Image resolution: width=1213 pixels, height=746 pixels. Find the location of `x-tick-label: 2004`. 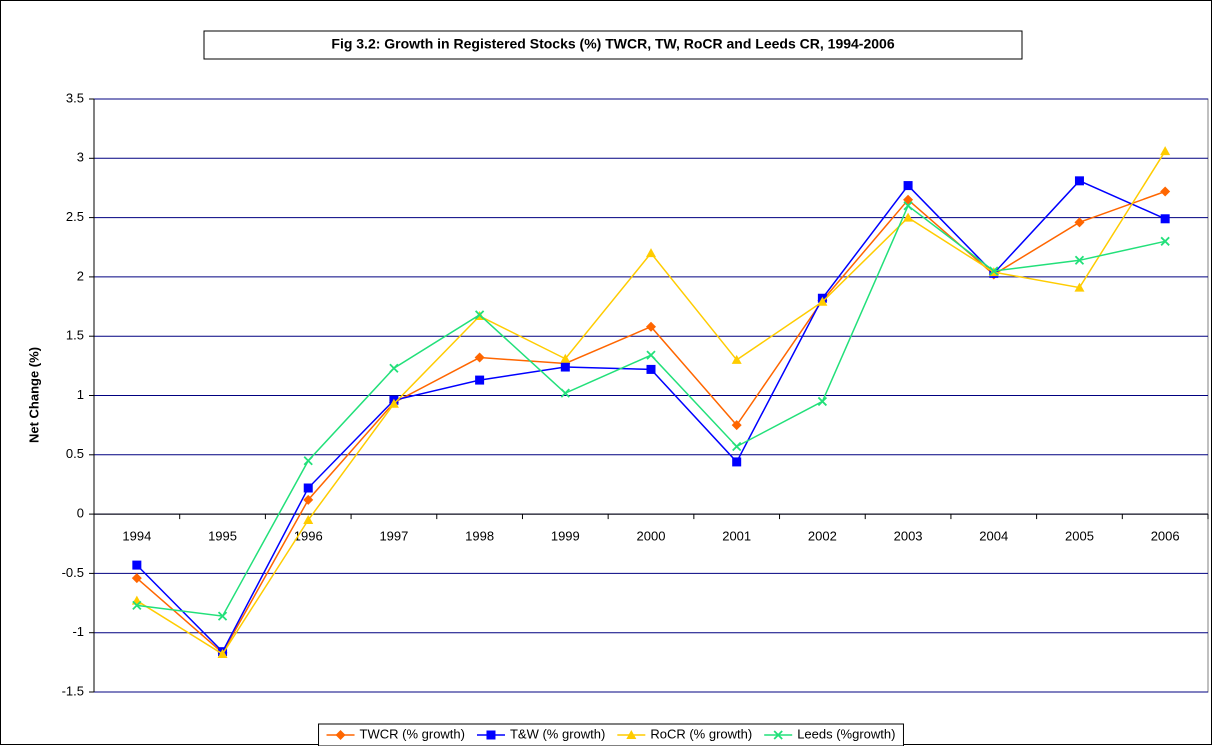

x-tick-label: 2004 is located at coordinates (993, 536).